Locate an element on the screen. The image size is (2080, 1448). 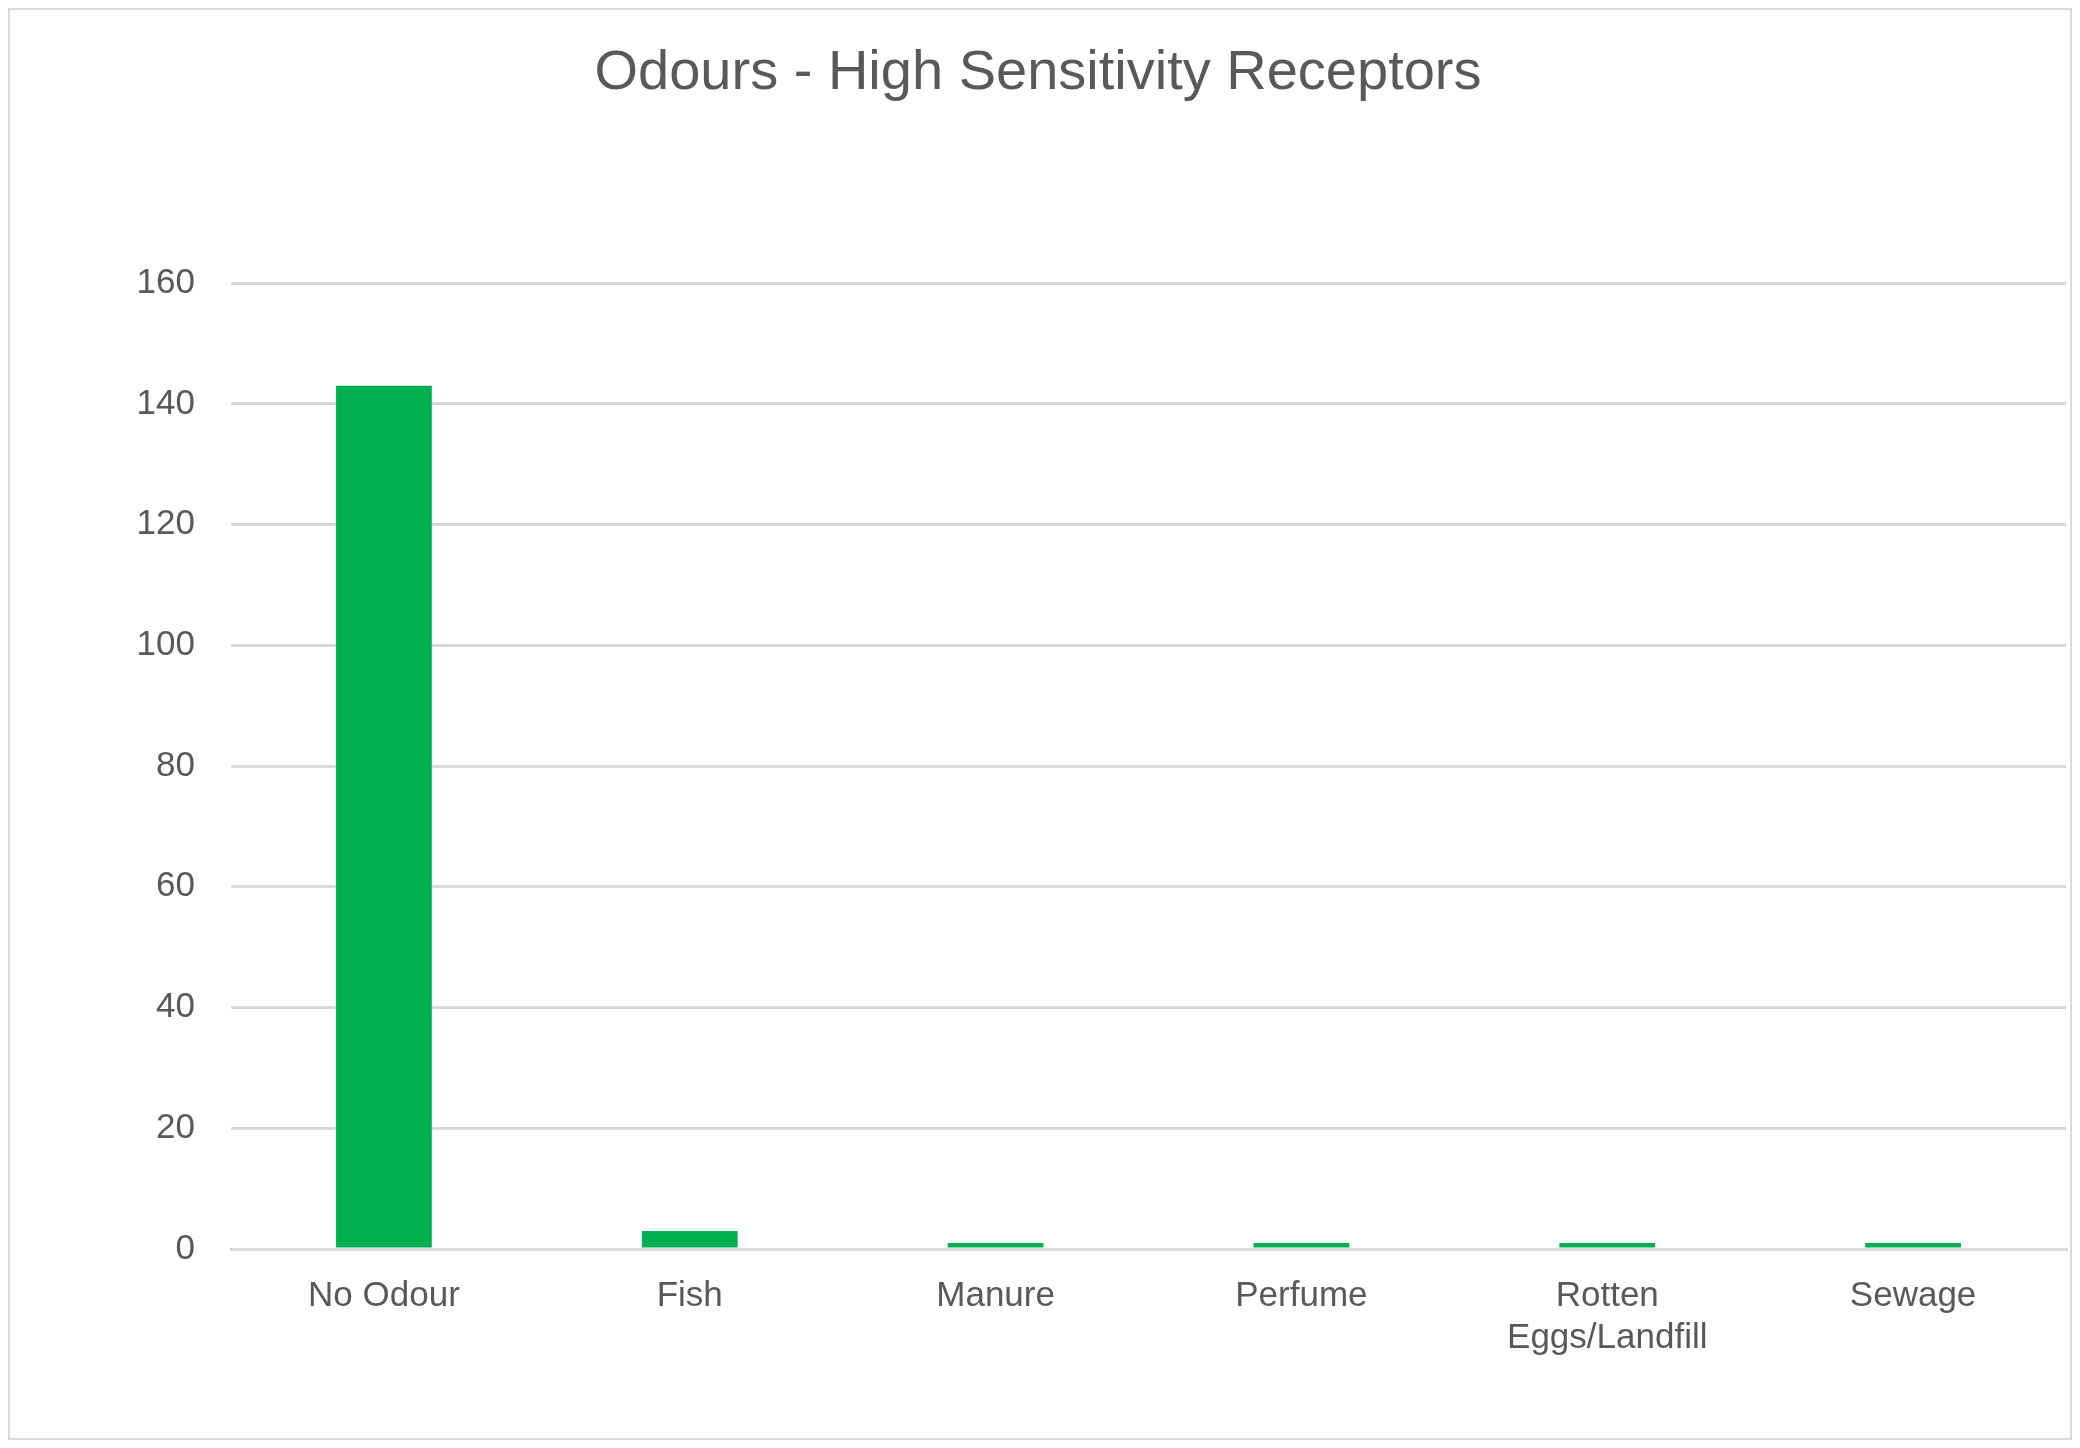
x-tick-label: No Odour is located at coordinates (384, 1293).